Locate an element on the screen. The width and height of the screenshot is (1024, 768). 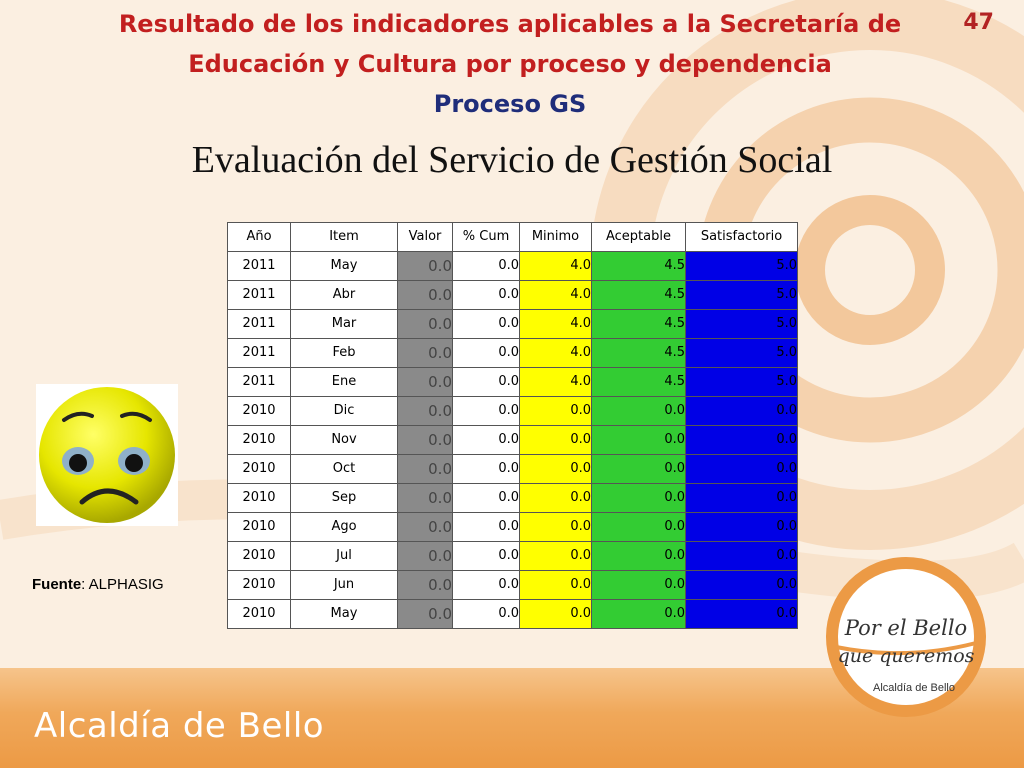
header-cum: % Cum is located at coordinates (486, 237).